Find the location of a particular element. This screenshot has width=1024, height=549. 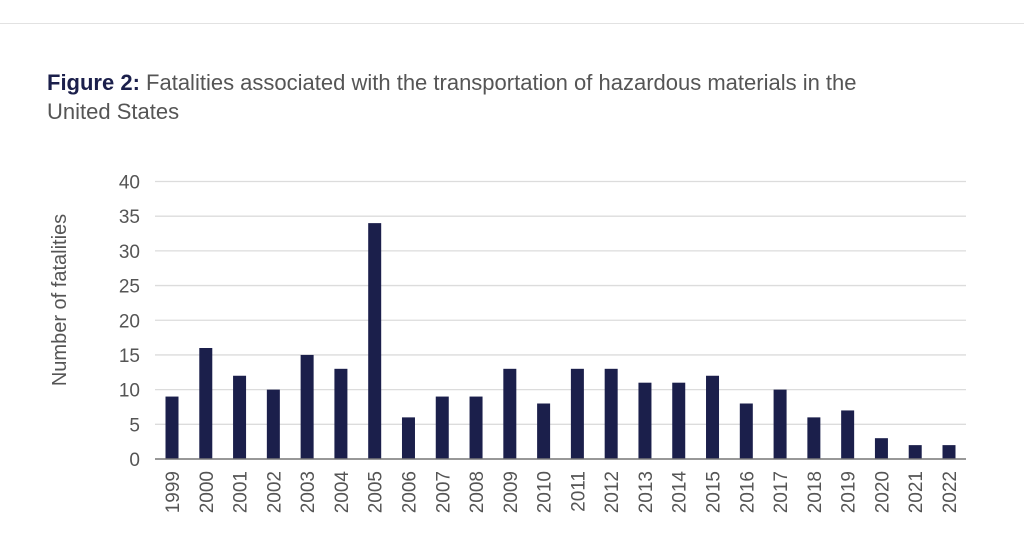

y-tick-label: 0 is located at coordinates (134, 460).